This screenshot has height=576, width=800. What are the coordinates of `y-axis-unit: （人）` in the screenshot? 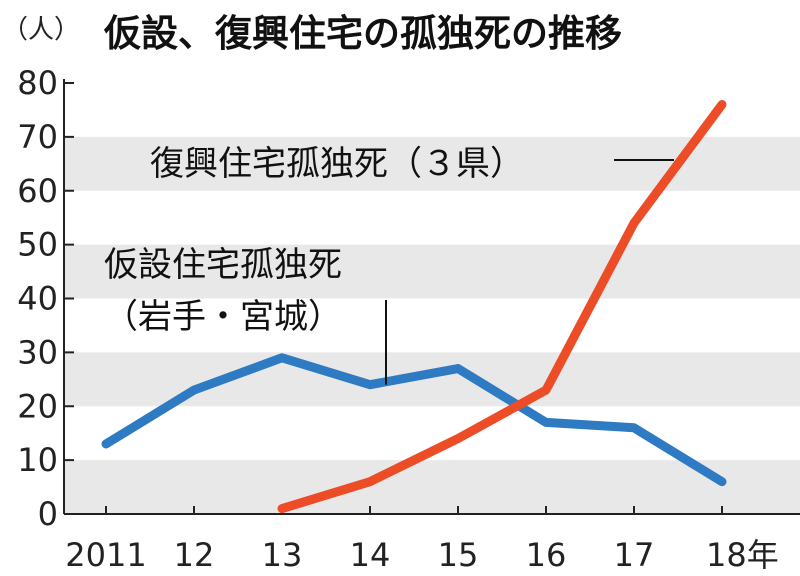 It's located at (41, 30).